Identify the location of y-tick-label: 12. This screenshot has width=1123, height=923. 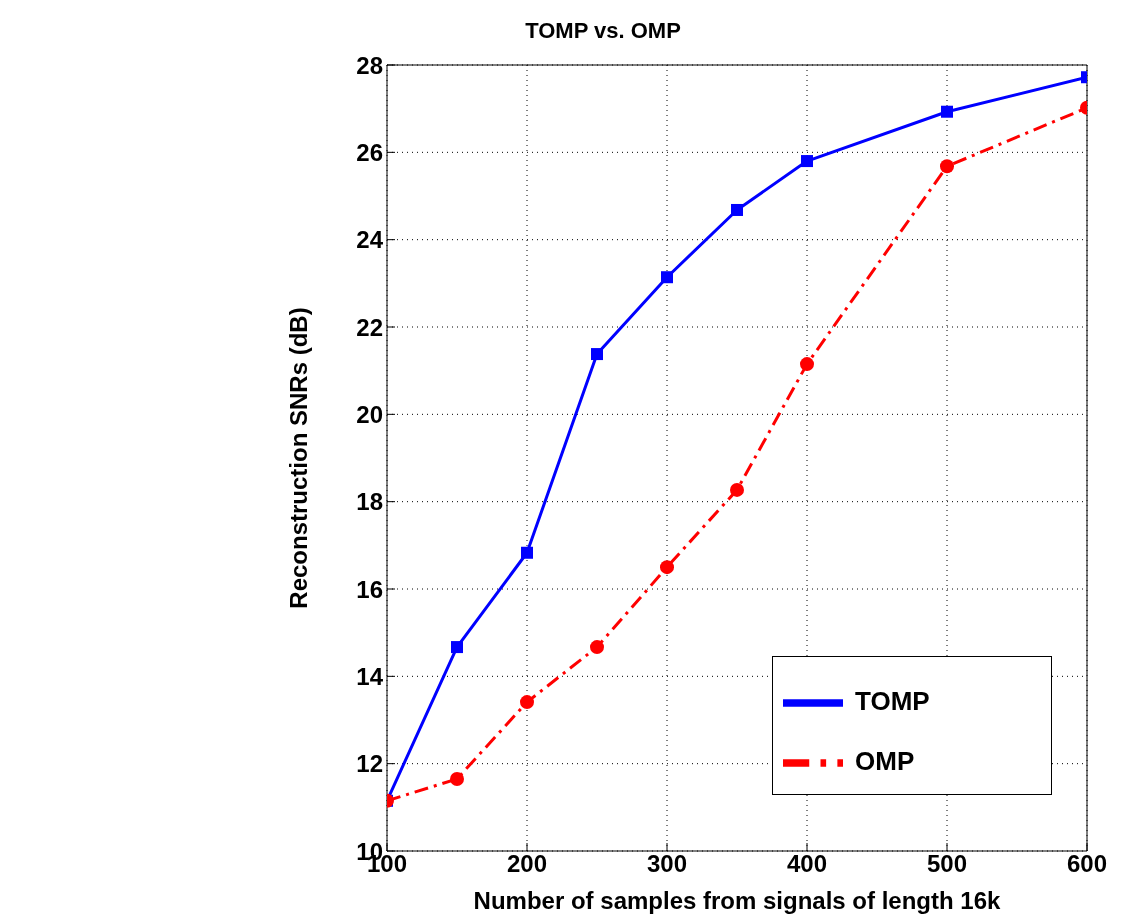
(369, 764).